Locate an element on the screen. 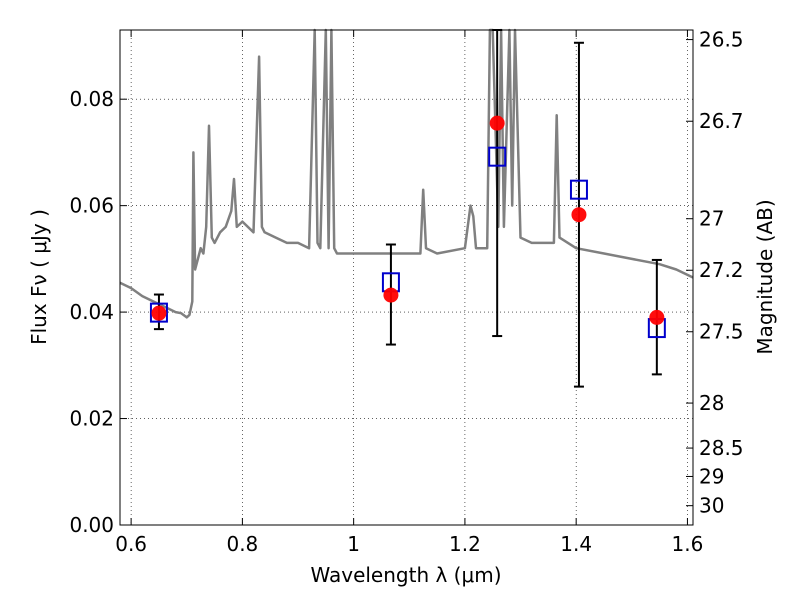  mag-tick-label: 28 is located at coordinates (711, 403).